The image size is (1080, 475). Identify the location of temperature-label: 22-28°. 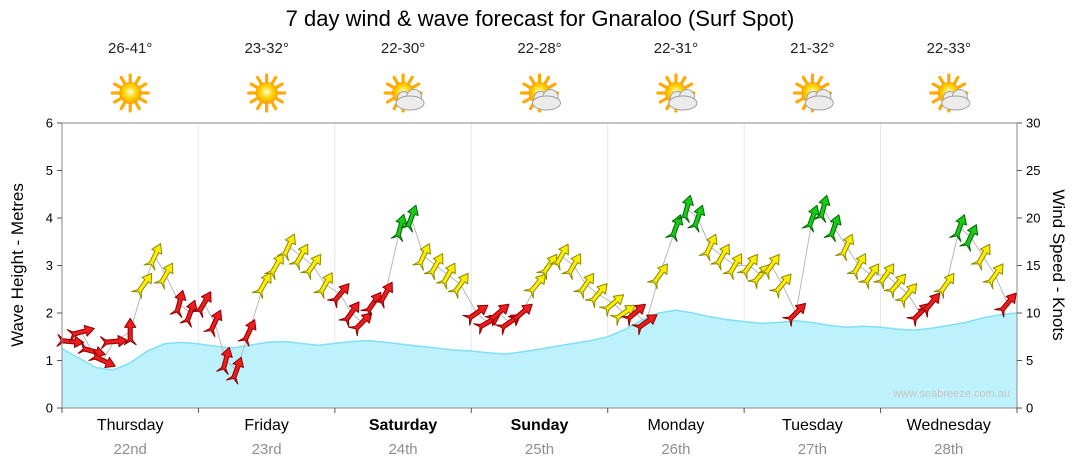
(539, 48).